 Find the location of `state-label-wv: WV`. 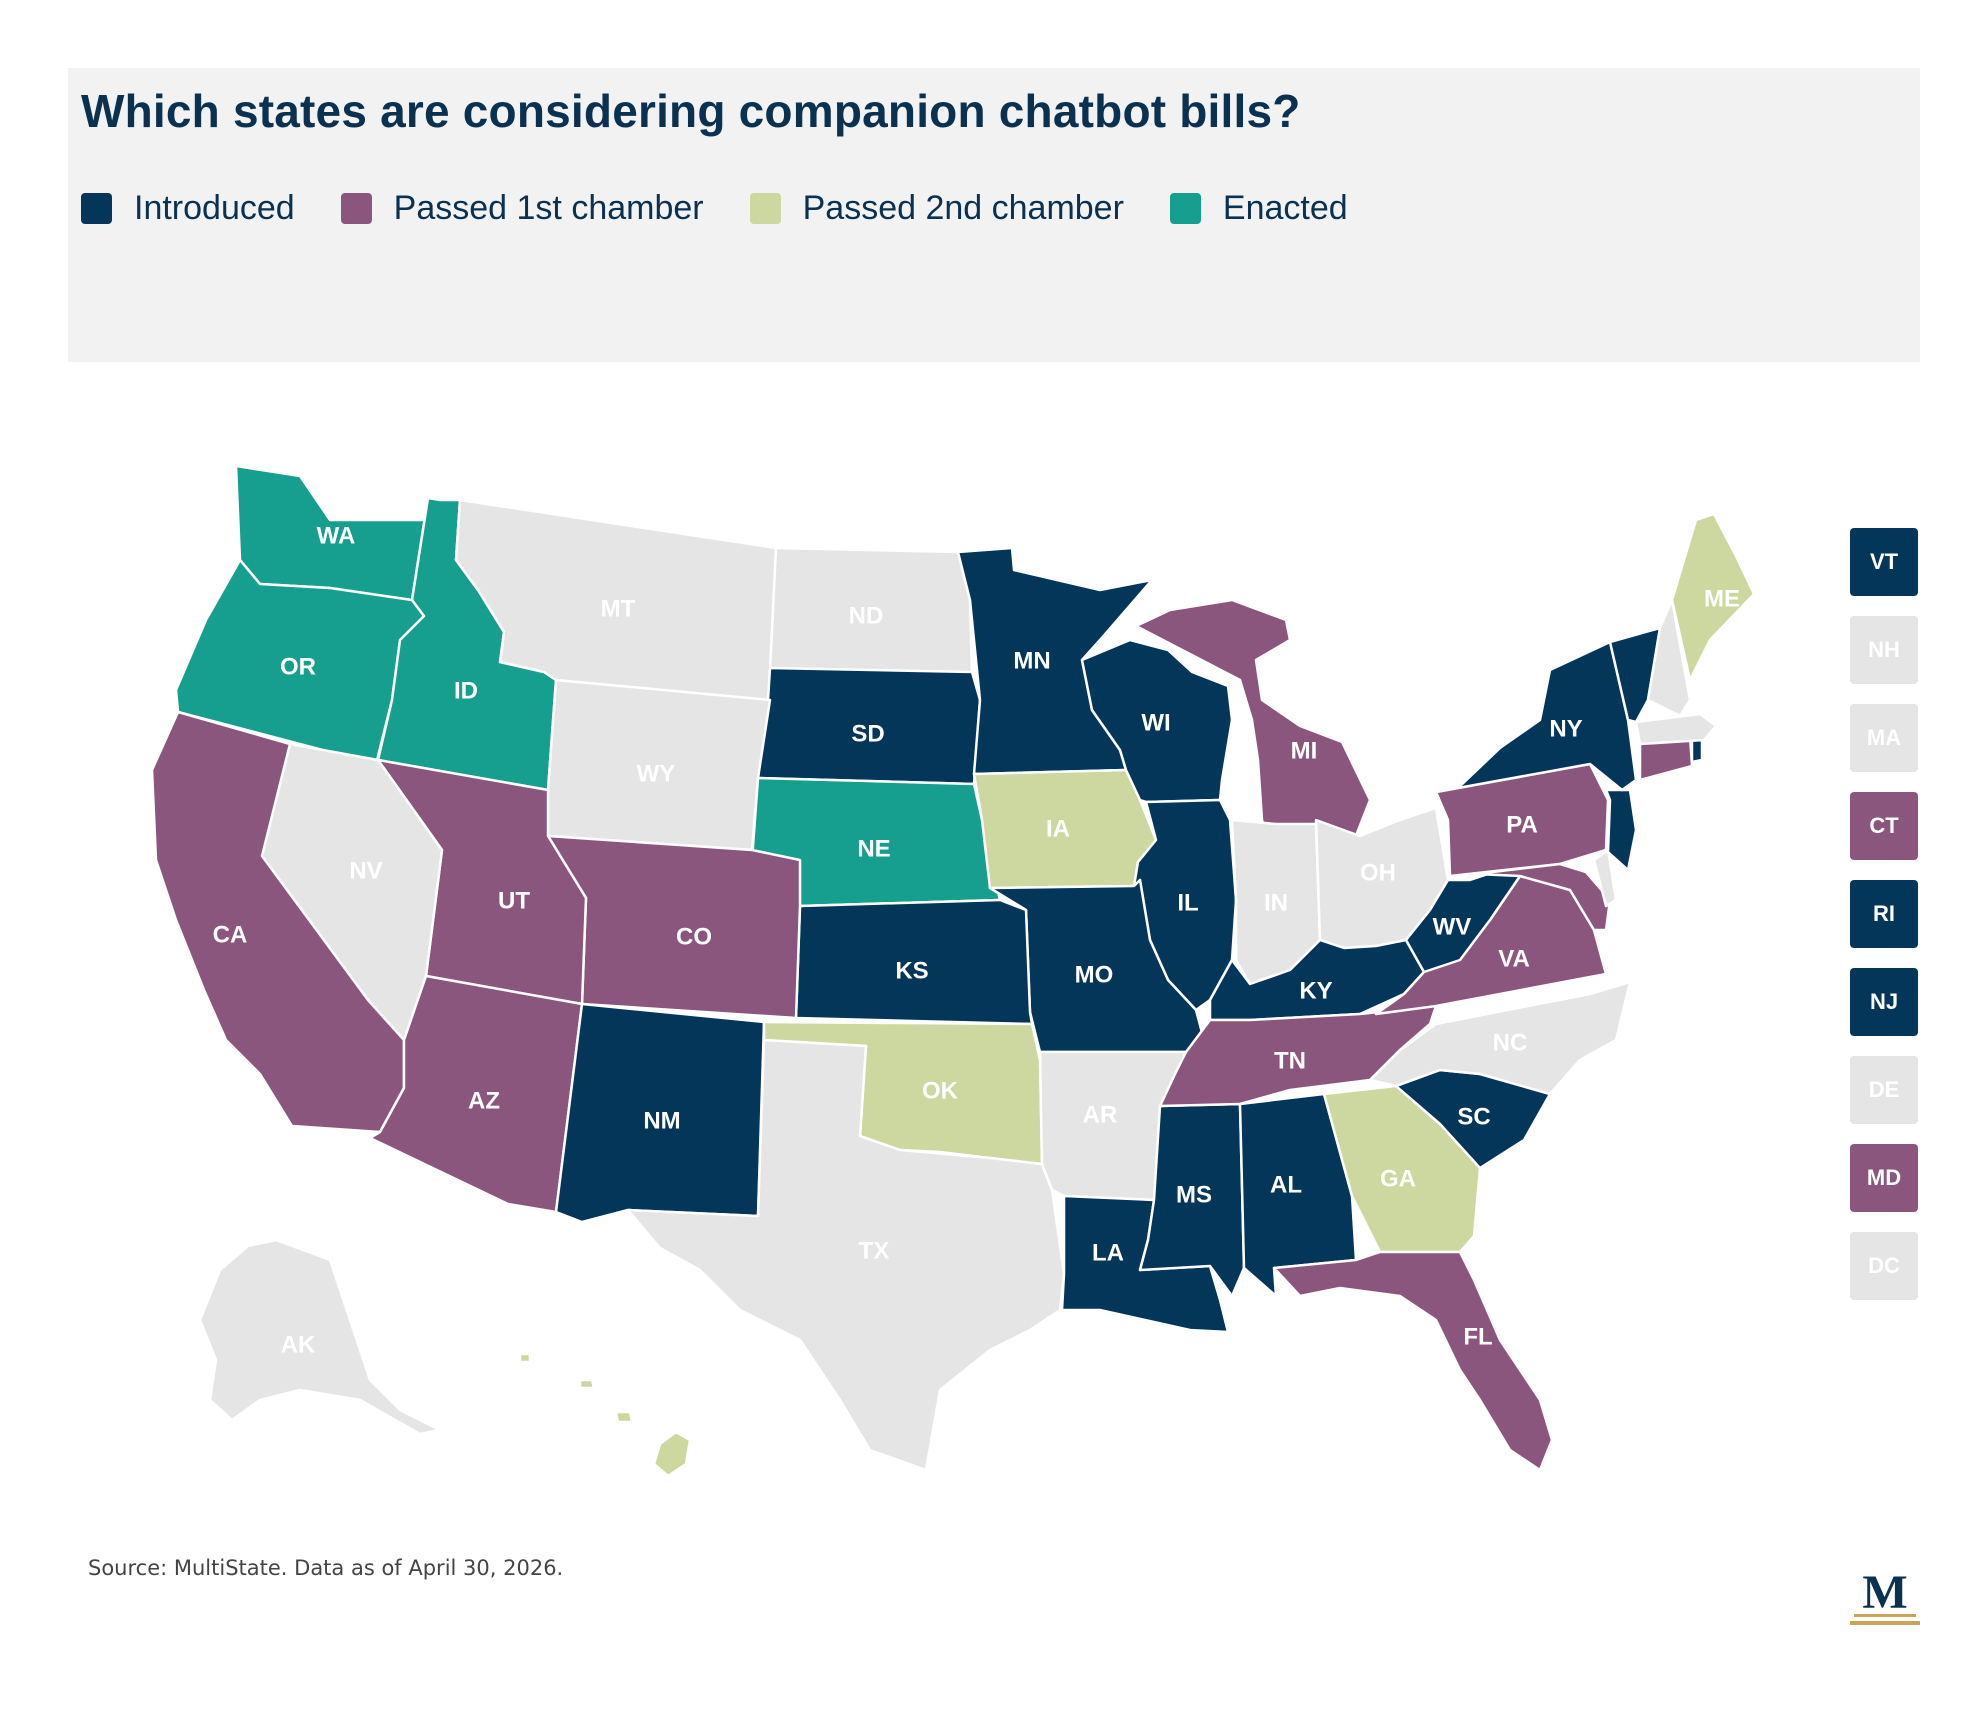

state-label-wv: WV is located at coordinates (1452, 926).